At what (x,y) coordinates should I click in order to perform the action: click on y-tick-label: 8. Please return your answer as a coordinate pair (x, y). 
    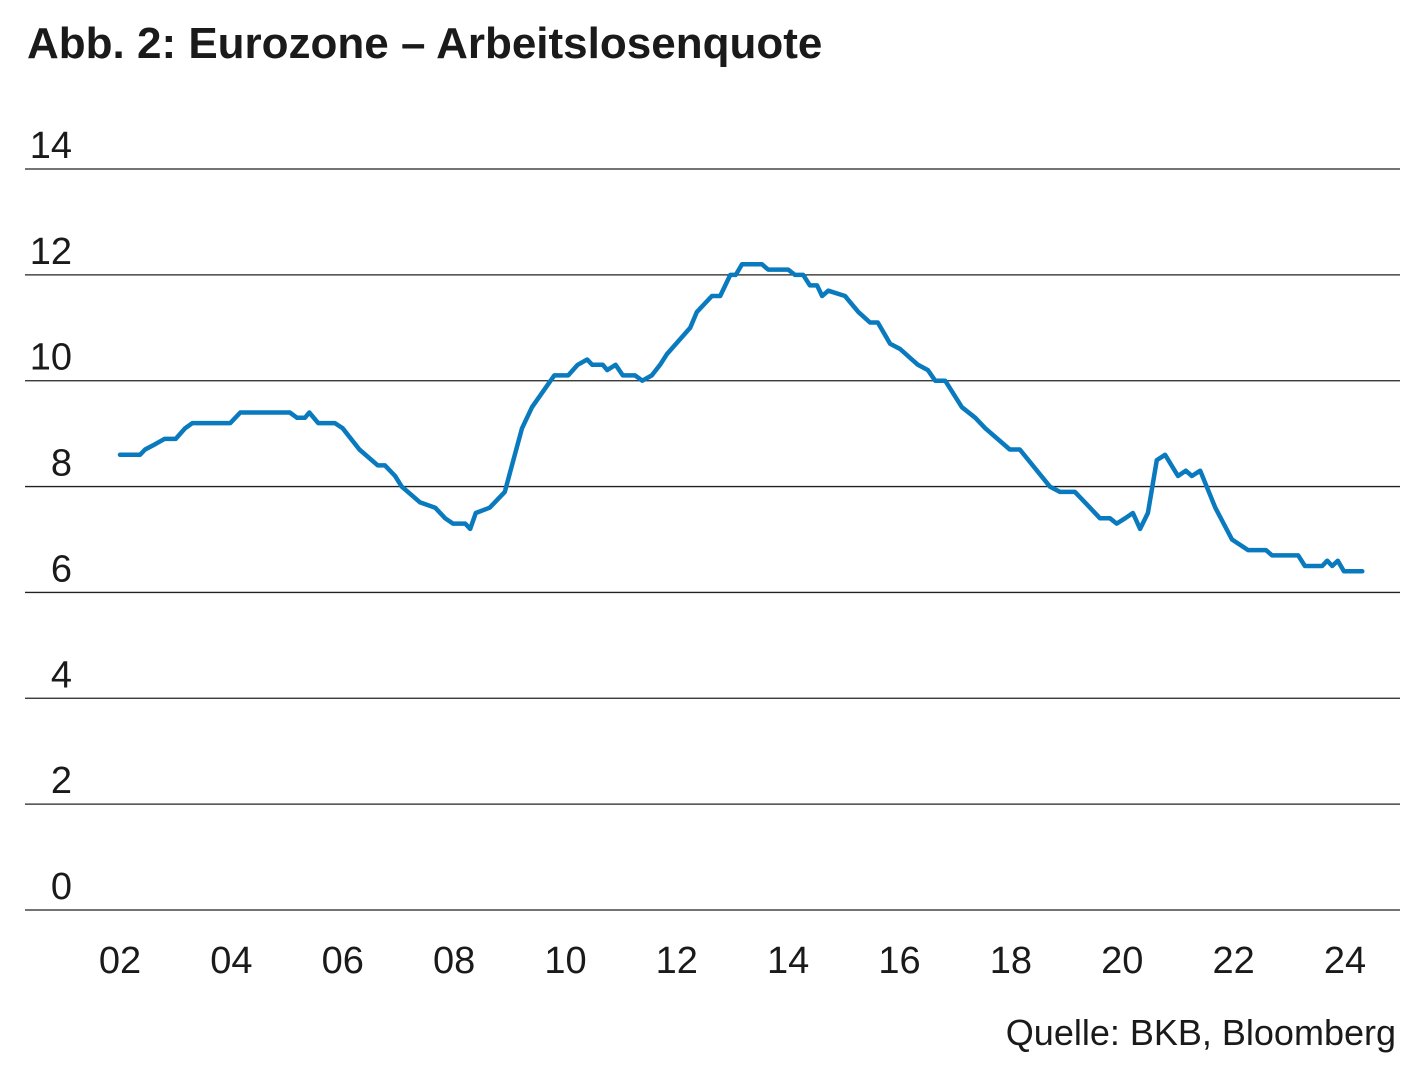
    Looking at the image, I should click on (61, 464).